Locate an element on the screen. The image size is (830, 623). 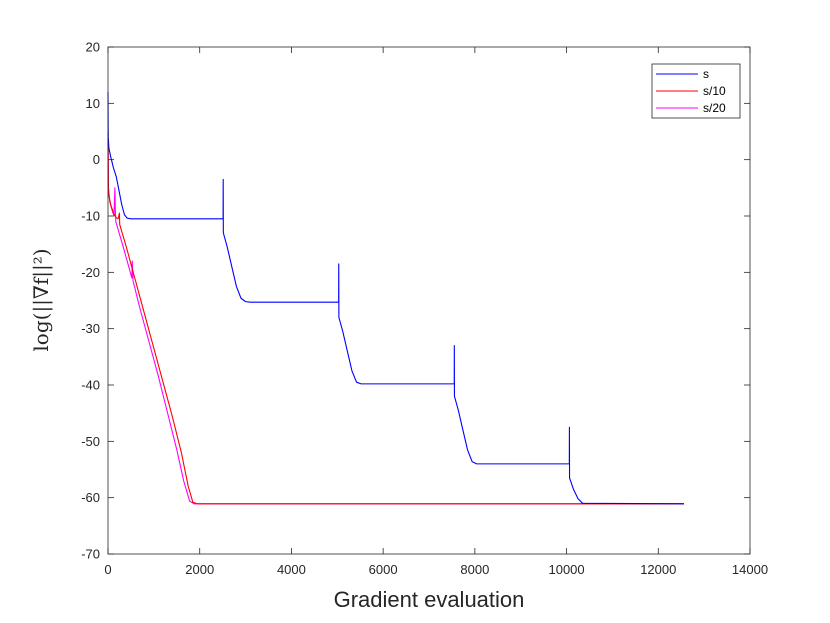
x-tick-label: 6000 is located at coordinates (383, 569).